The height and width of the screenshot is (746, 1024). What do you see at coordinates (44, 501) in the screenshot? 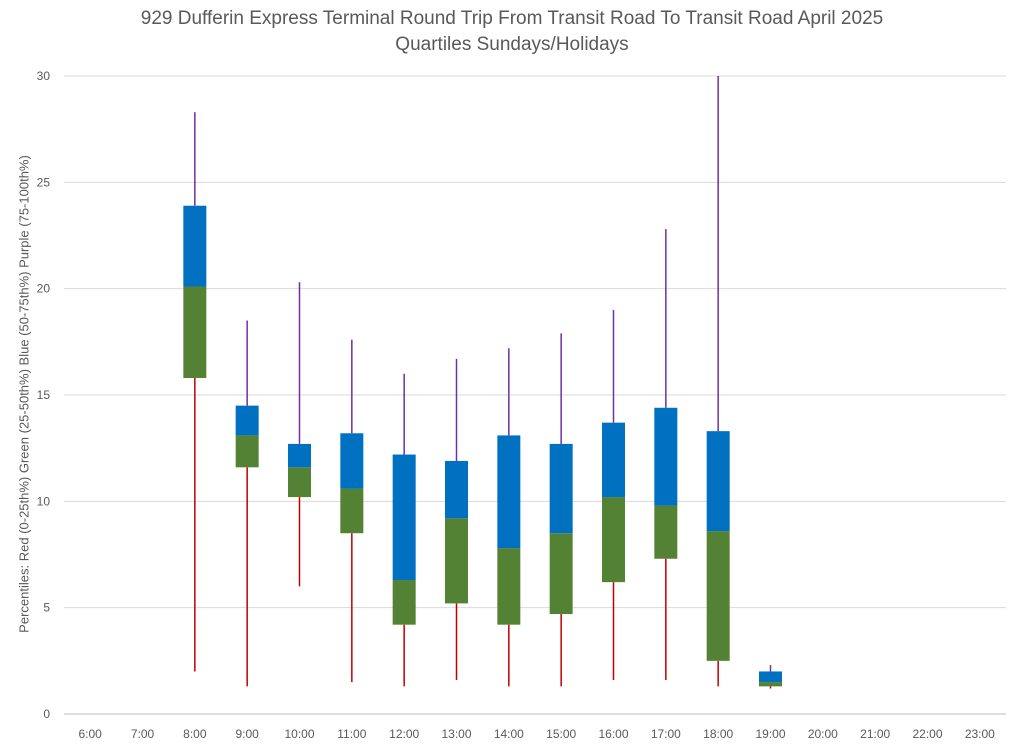
I see `y-tick-label-10: 10` at bounding box center [44, 501].